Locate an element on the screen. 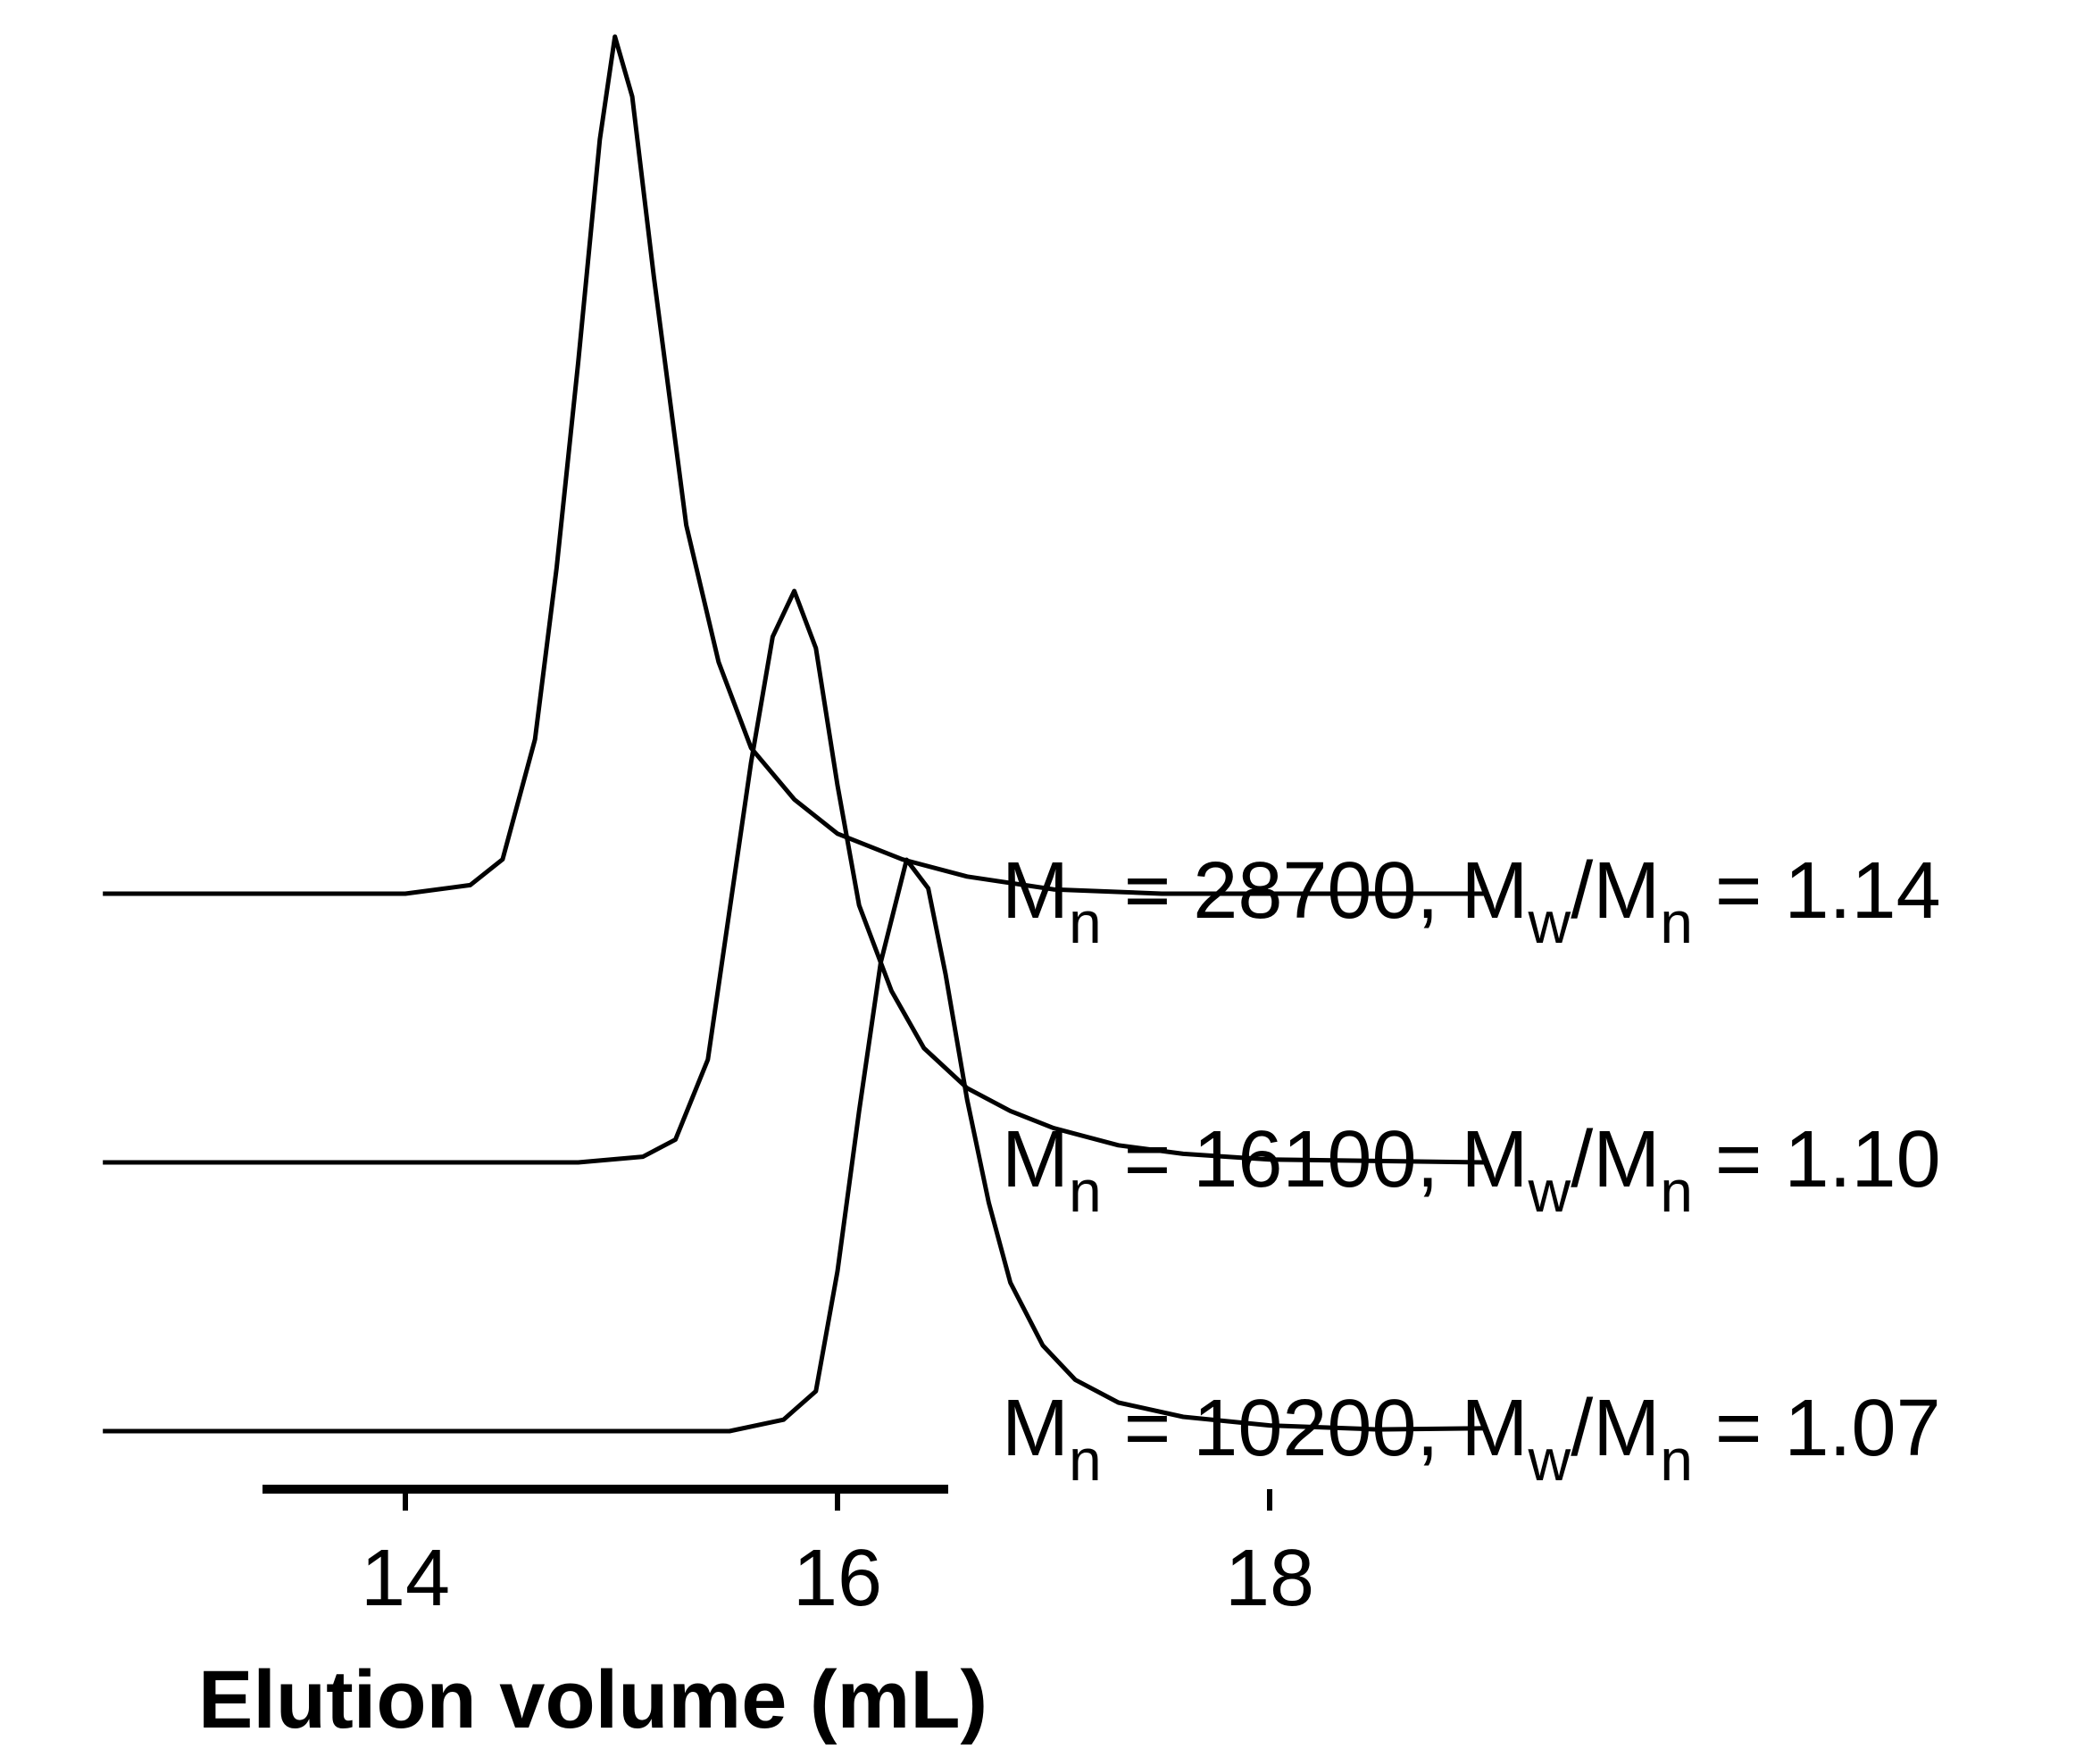 The width and height of the screenshot is (2100, 1757). series-label-2: Mn = 16100, Mw/Mn = 1.10 is located at coordinates (1472, 1170).